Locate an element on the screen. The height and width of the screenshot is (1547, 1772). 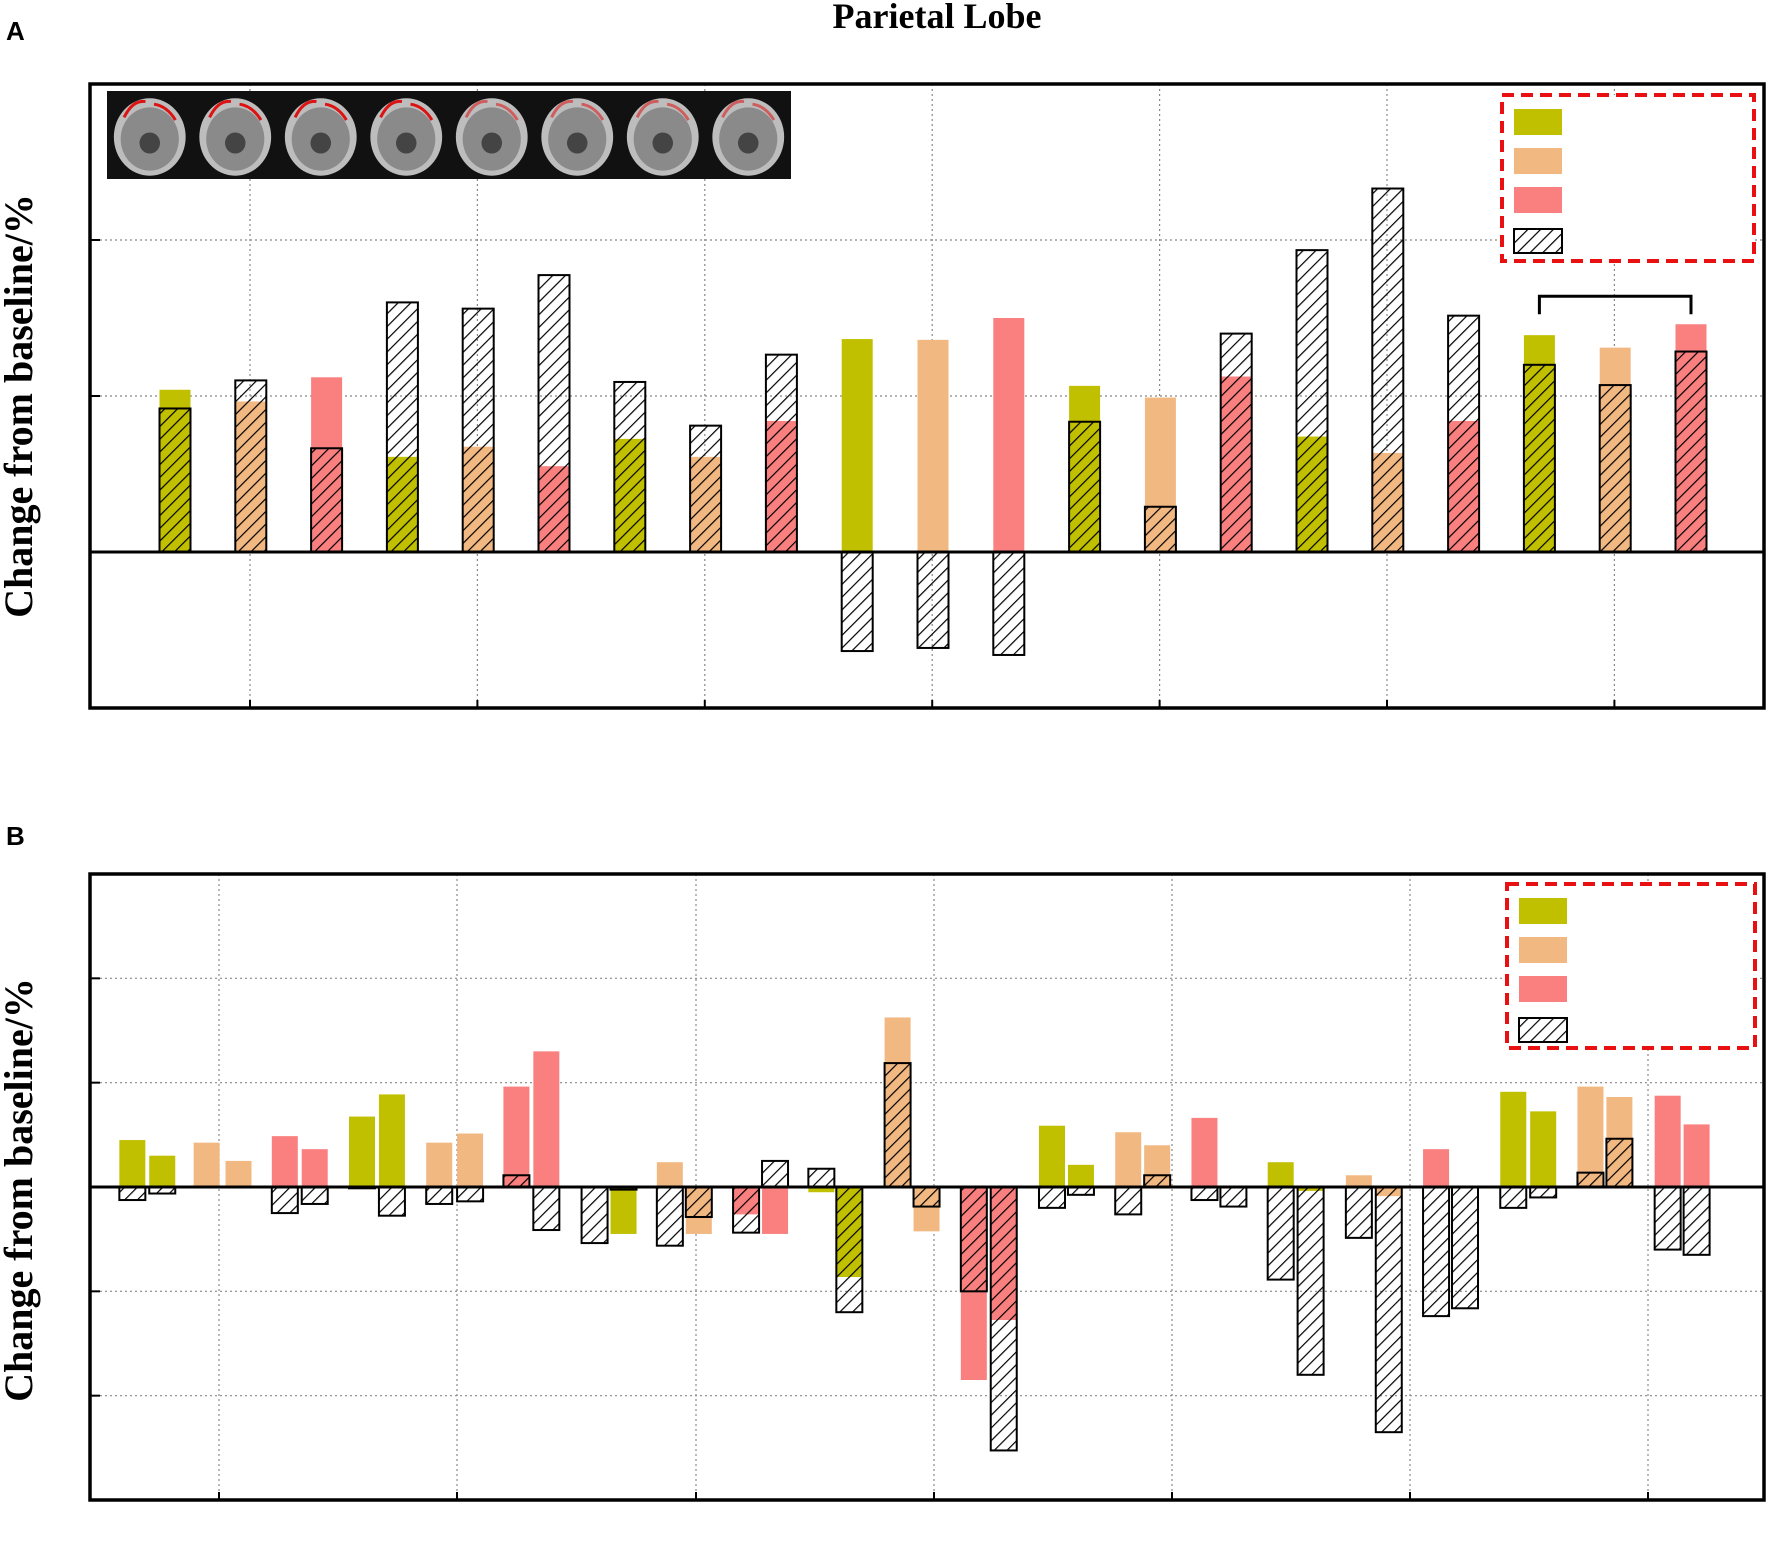
bar-group-pl-volumn-total is located at coordinates (132, 1171).